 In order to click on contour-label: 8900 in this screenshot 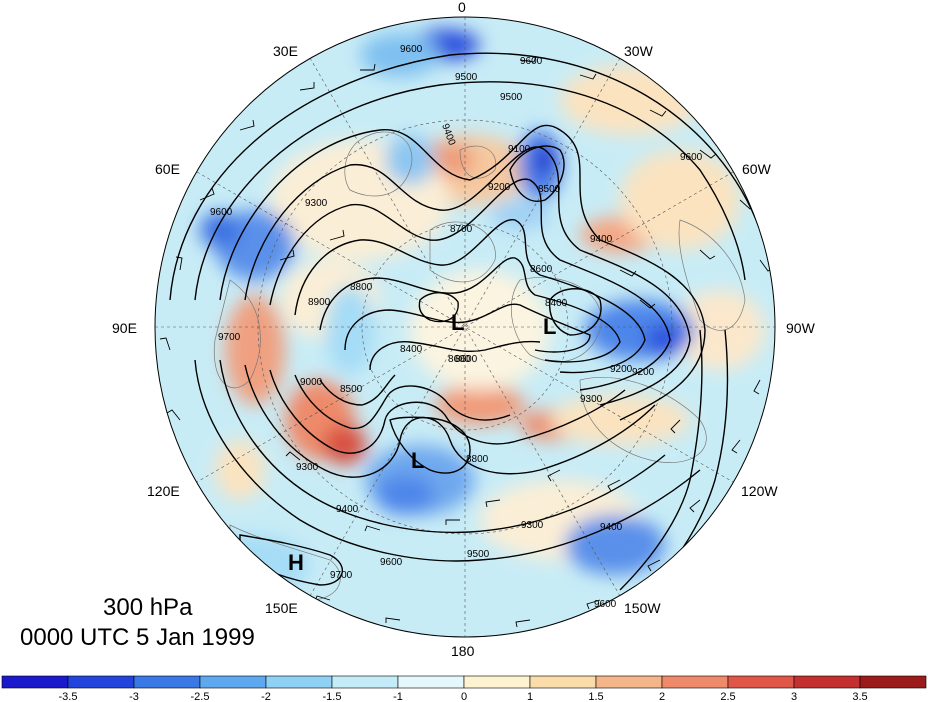, I will do `click(319, 302)`.